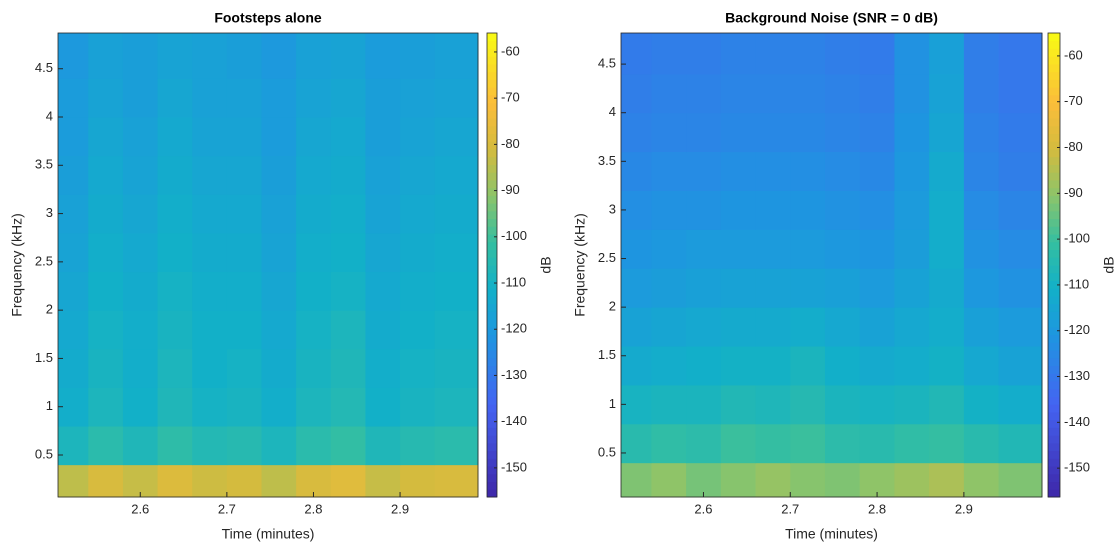 The height and width of the screenshot is (547, 1117). I want to click on colorbar-tick-label: -70, so click(1073, 100).